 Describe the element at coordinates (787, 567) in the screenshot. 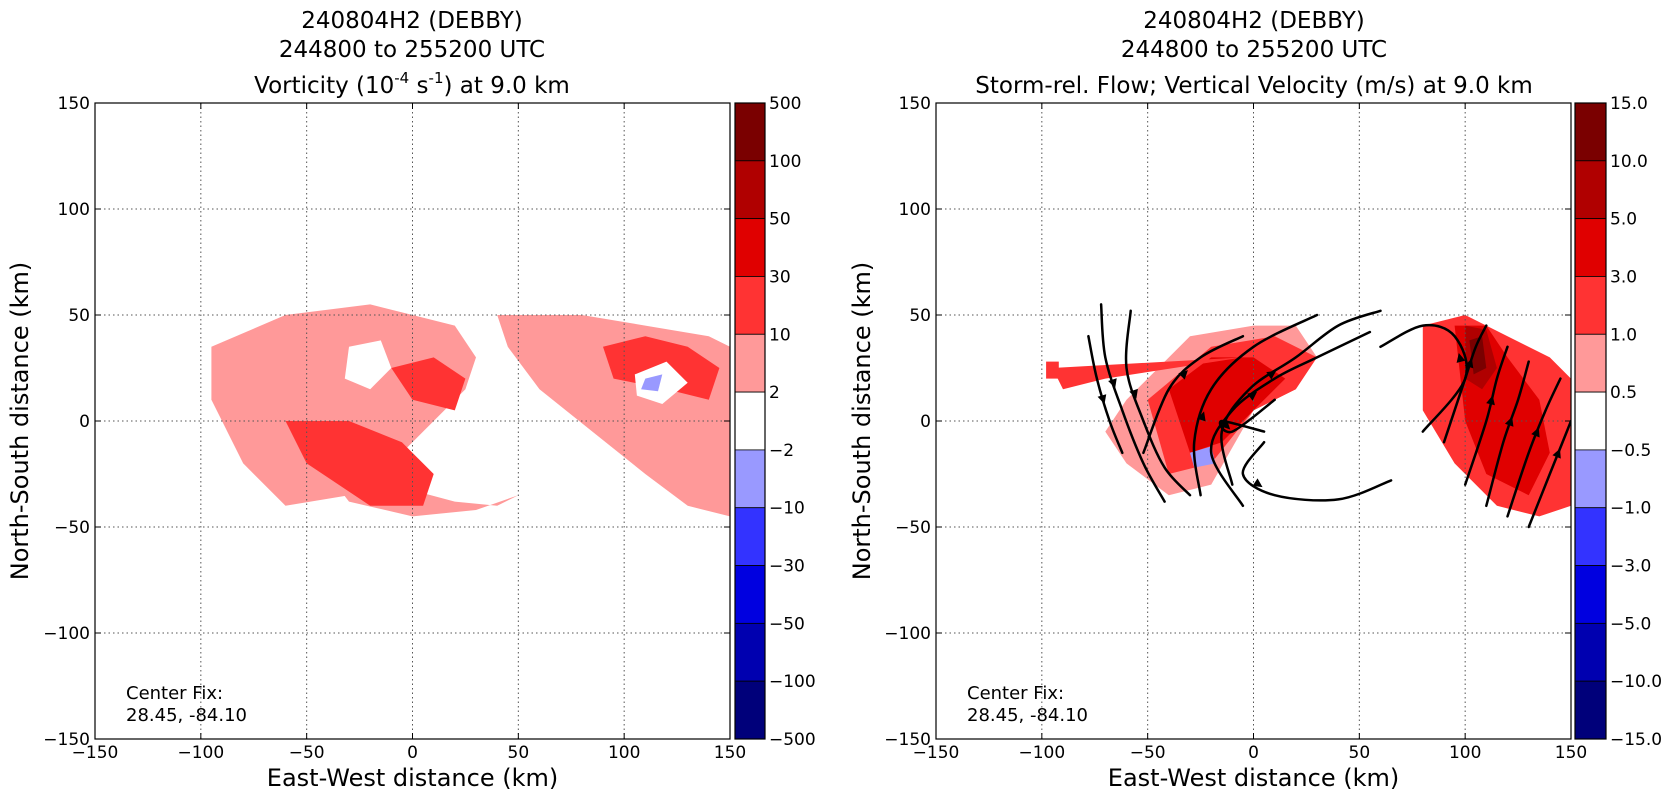

I see `colorbar-label: −30` at that location.